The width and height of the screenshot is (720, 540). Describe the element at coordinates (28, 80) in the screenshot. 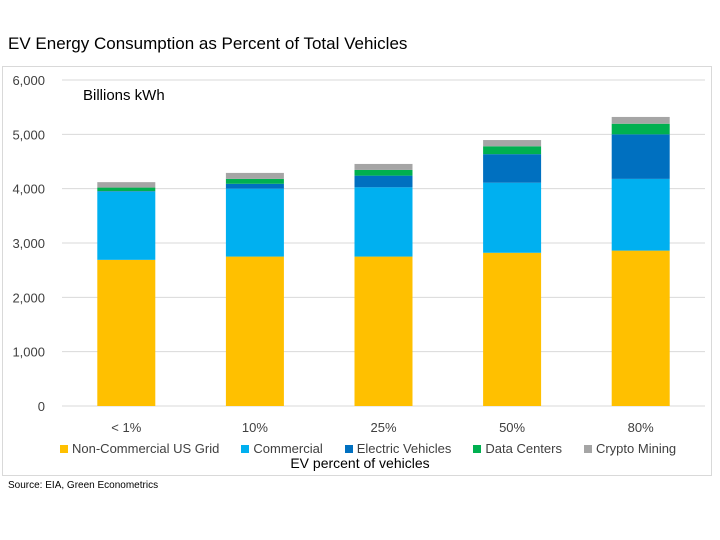

I see `y-tick-label: 6,000` at that location.